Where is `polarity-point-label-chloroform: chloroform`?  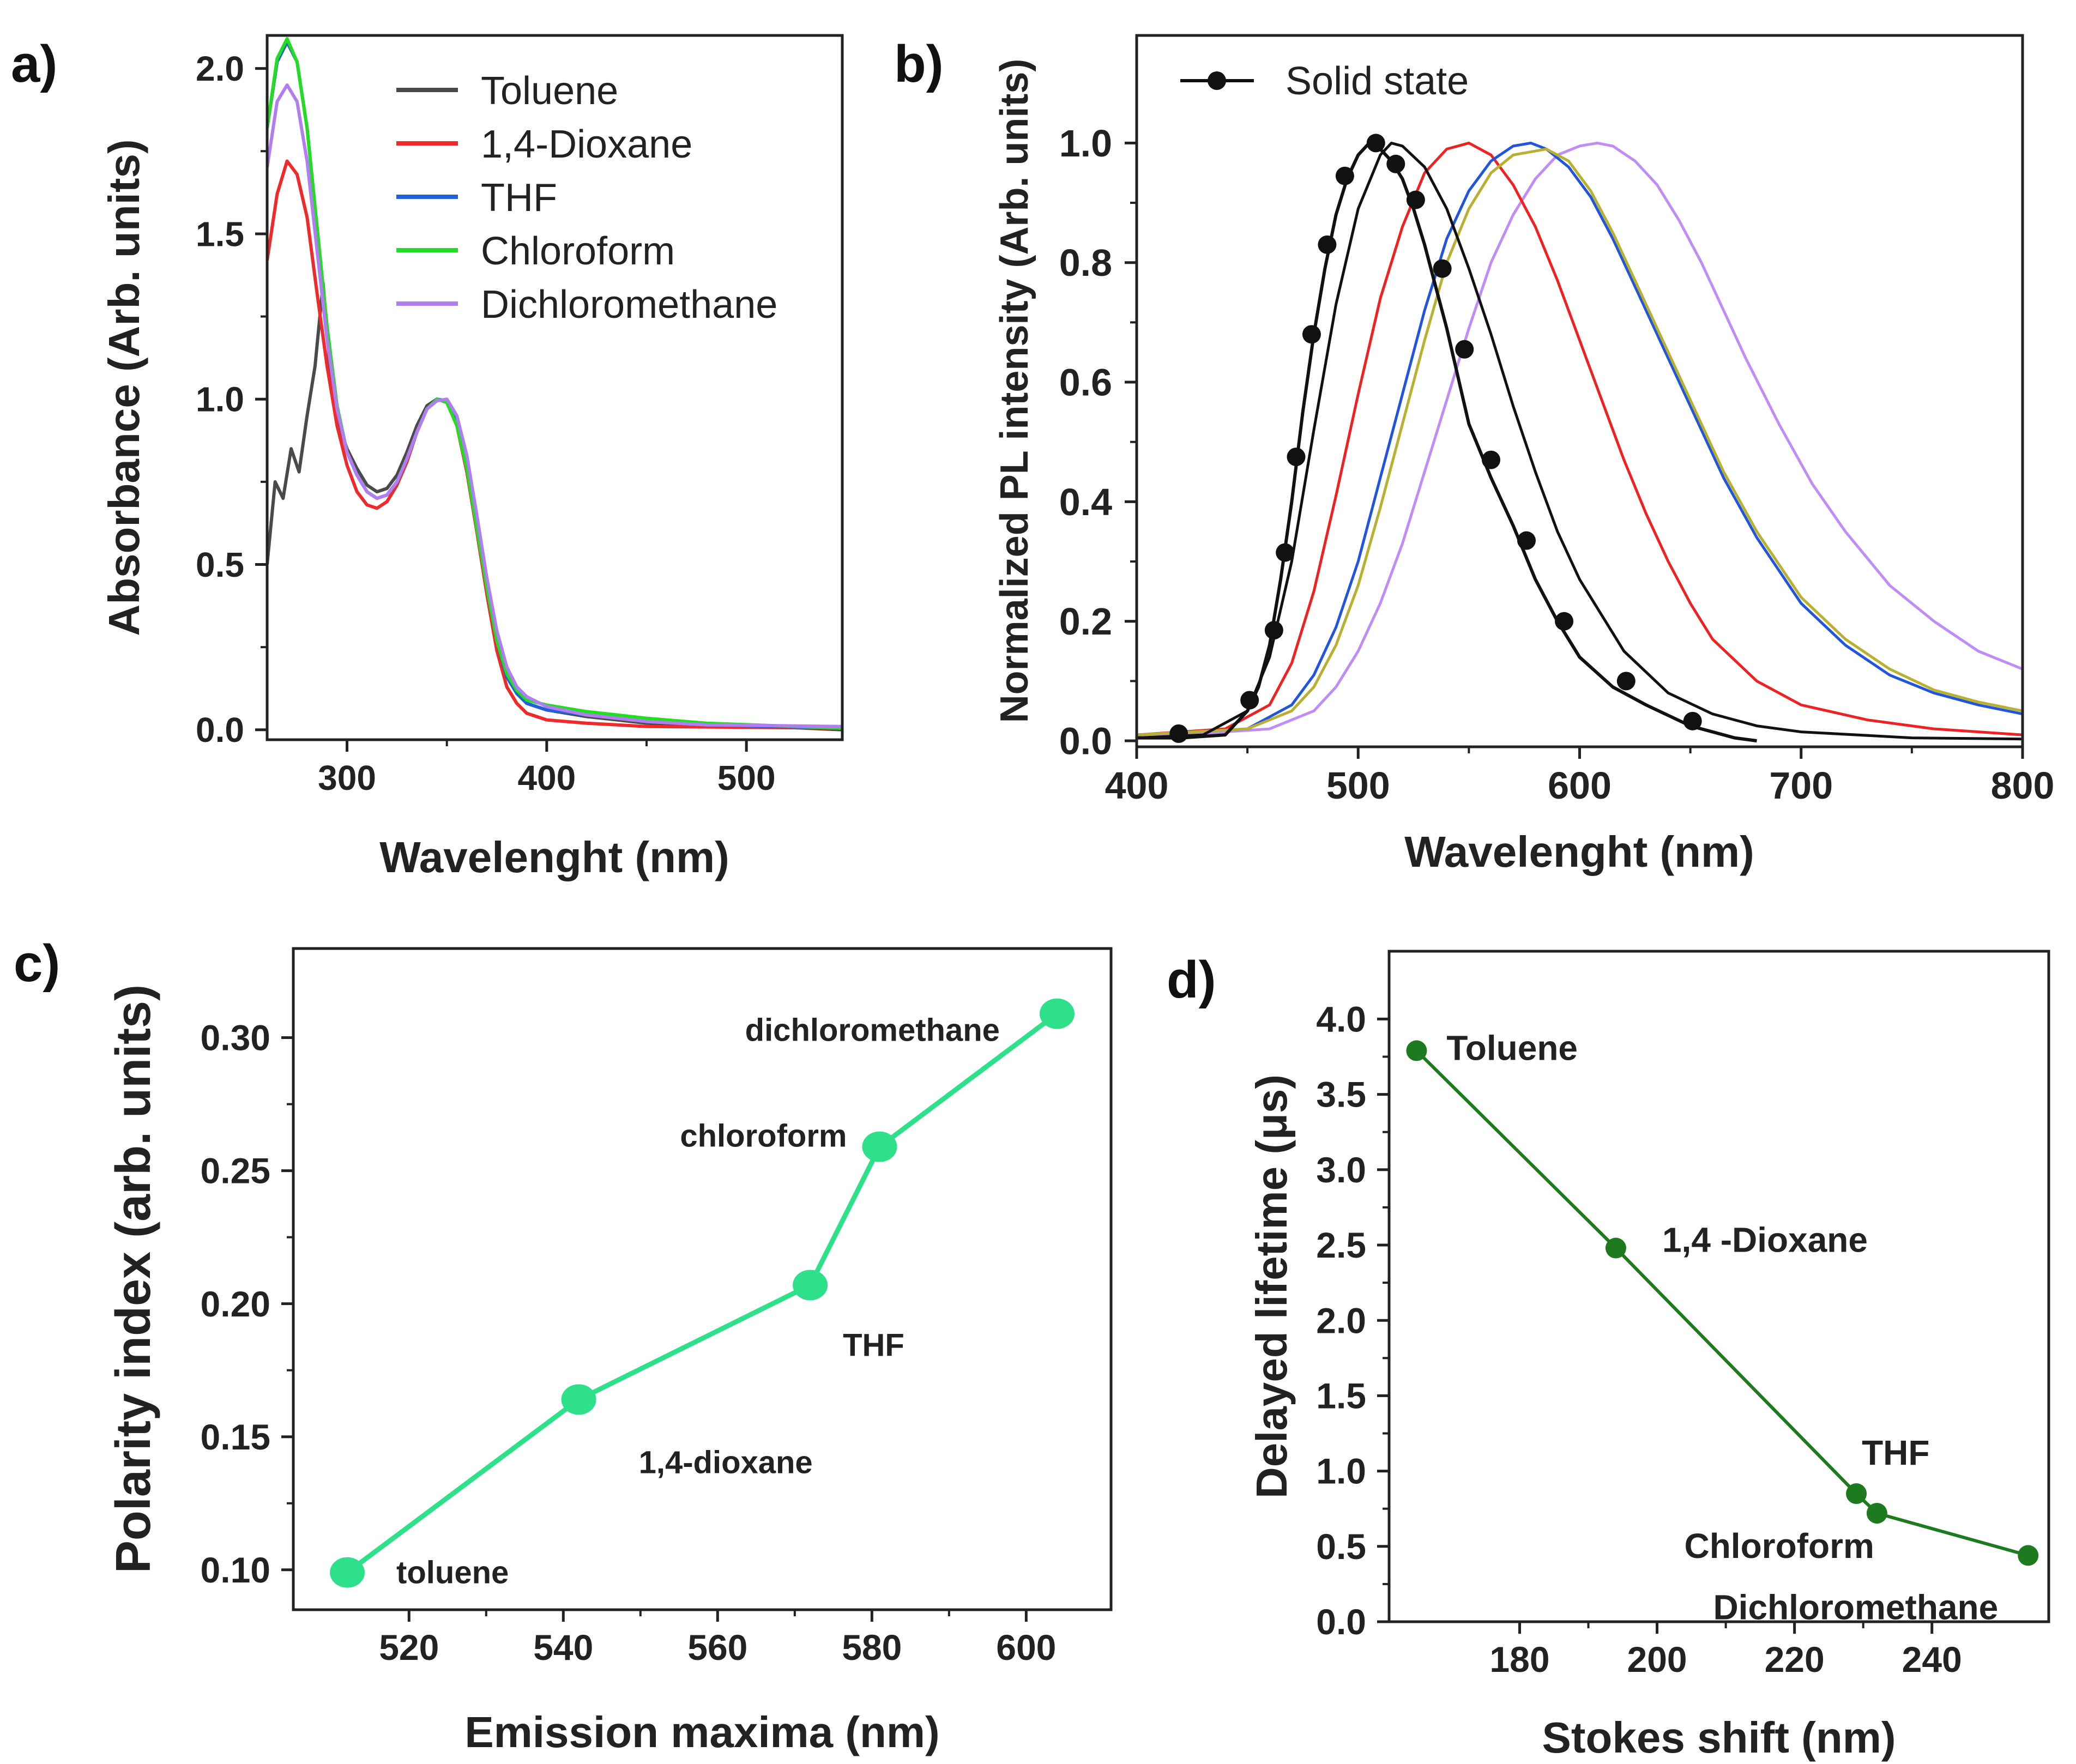 polarity-point-label-chloroform: chloroform is located at coordinates (763, 1136).